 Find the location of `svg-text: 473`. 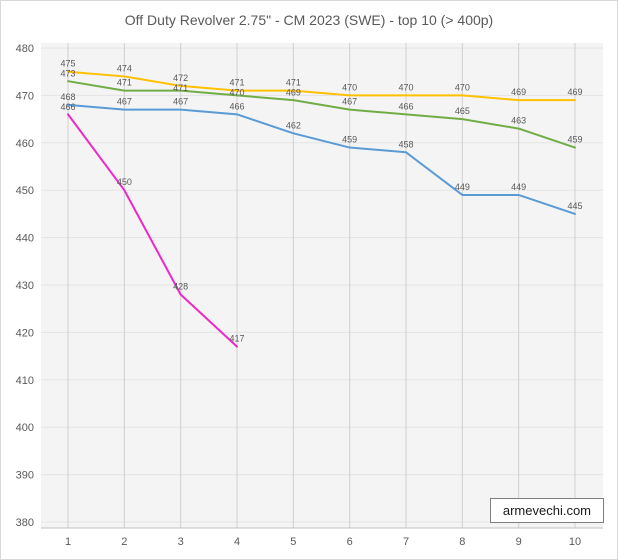

svg-text: 473 is located at coordinates (67, 74).